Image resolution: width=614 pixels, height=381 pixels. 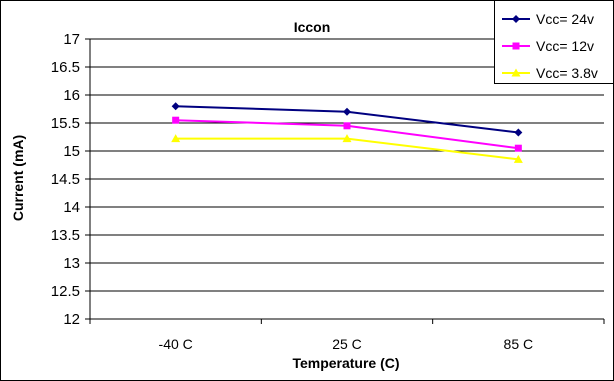 What do you see at coordinates (567, 73) in the screenshot?
I see `legend-label: Vcc= 3.8v` at bounding box center [567, 73].